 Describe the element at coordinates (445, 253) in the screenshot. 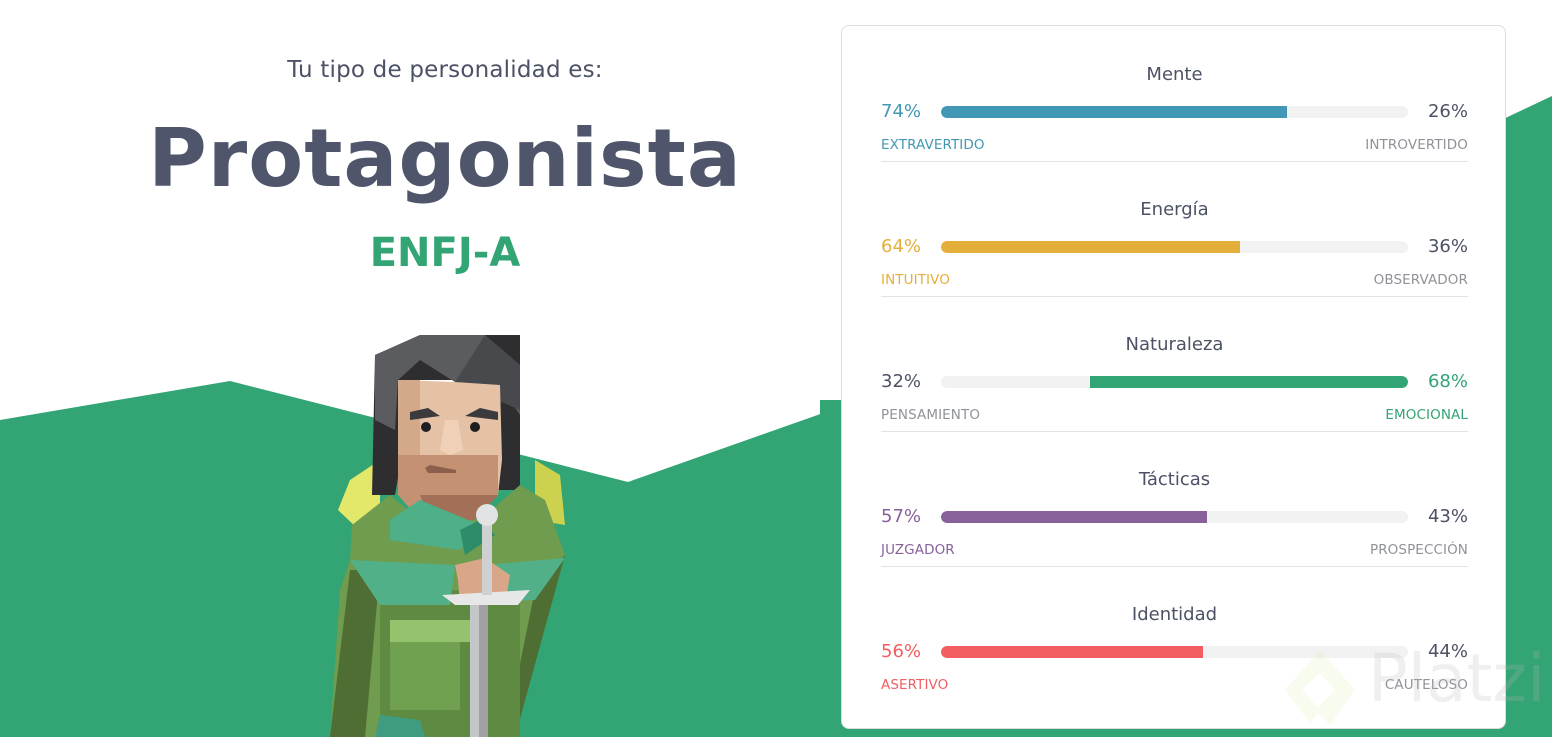

I see `personality-type-code: ENFJ-A` at that location.